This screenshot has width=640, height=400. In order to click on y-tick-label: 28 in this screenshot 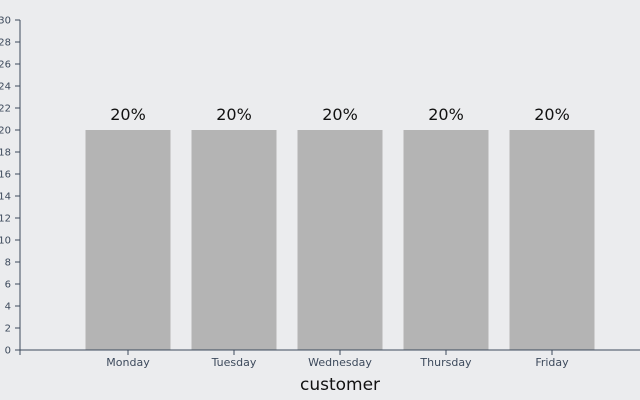, I will do `click(5, 43)`.